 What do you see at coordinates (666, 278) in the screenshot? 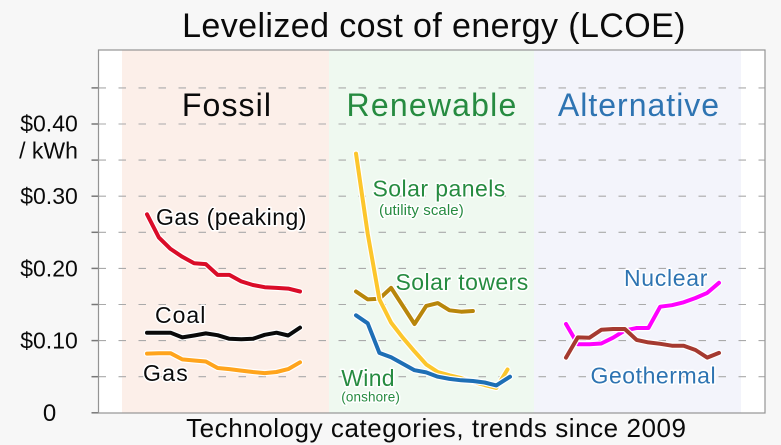
I see `svg-text: Nuclear` at bounding box center [666, 278].